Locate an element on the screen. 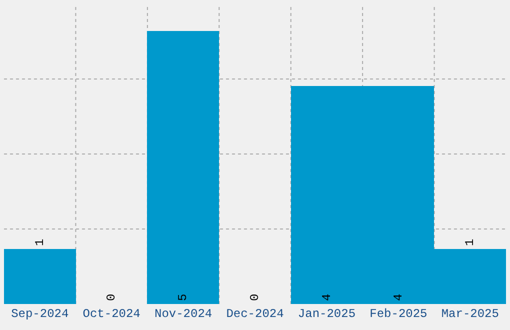  x-tick-label: Mar-2025 is located at coordinates (470, 314).